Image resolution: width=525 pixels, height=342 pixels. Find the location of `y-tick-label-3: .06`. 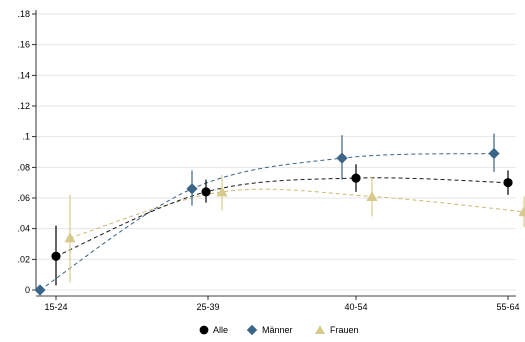

y-tick-label-3: .06 is located at coordinates (23, 198).